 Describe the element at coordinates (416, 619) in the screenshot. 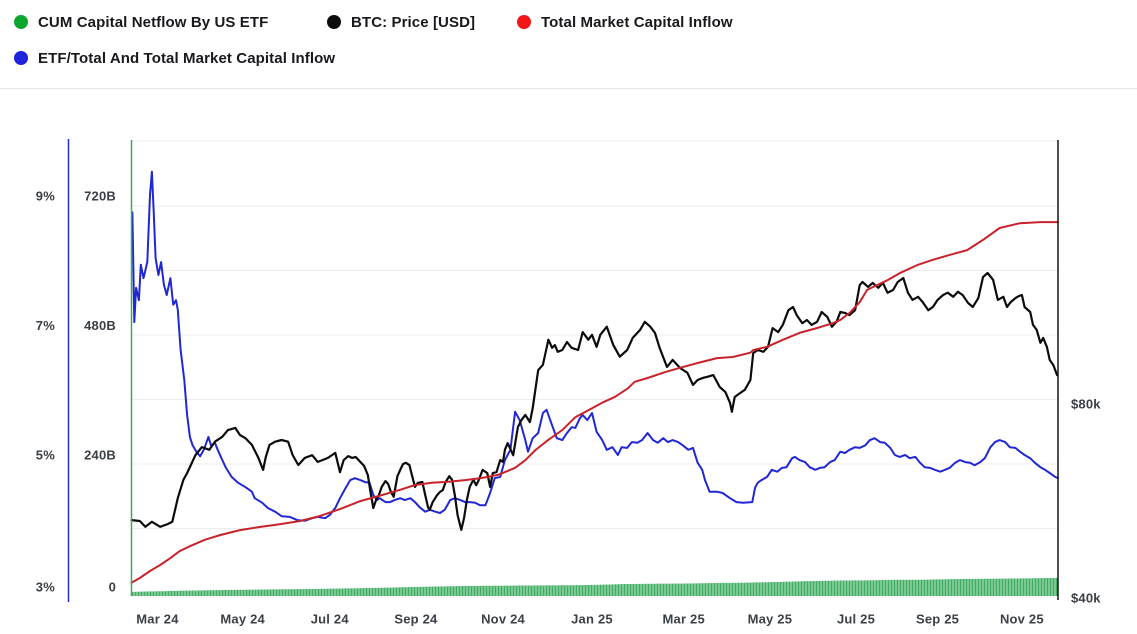

I see `svg-text: Sep 24` at that location.